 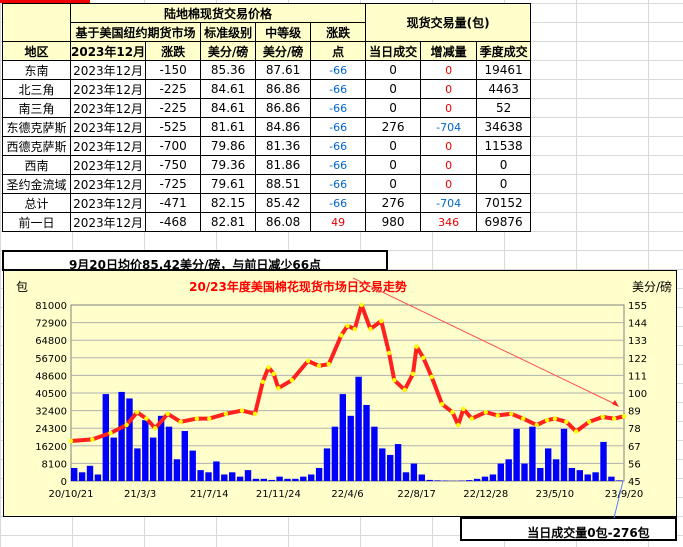 What do you see at coordinates (195, 260) in the screenshot?
I see `price-annotation: 9月20日均价85.42美分/磅，与前日减少66点` at bounding box center [195, 260].